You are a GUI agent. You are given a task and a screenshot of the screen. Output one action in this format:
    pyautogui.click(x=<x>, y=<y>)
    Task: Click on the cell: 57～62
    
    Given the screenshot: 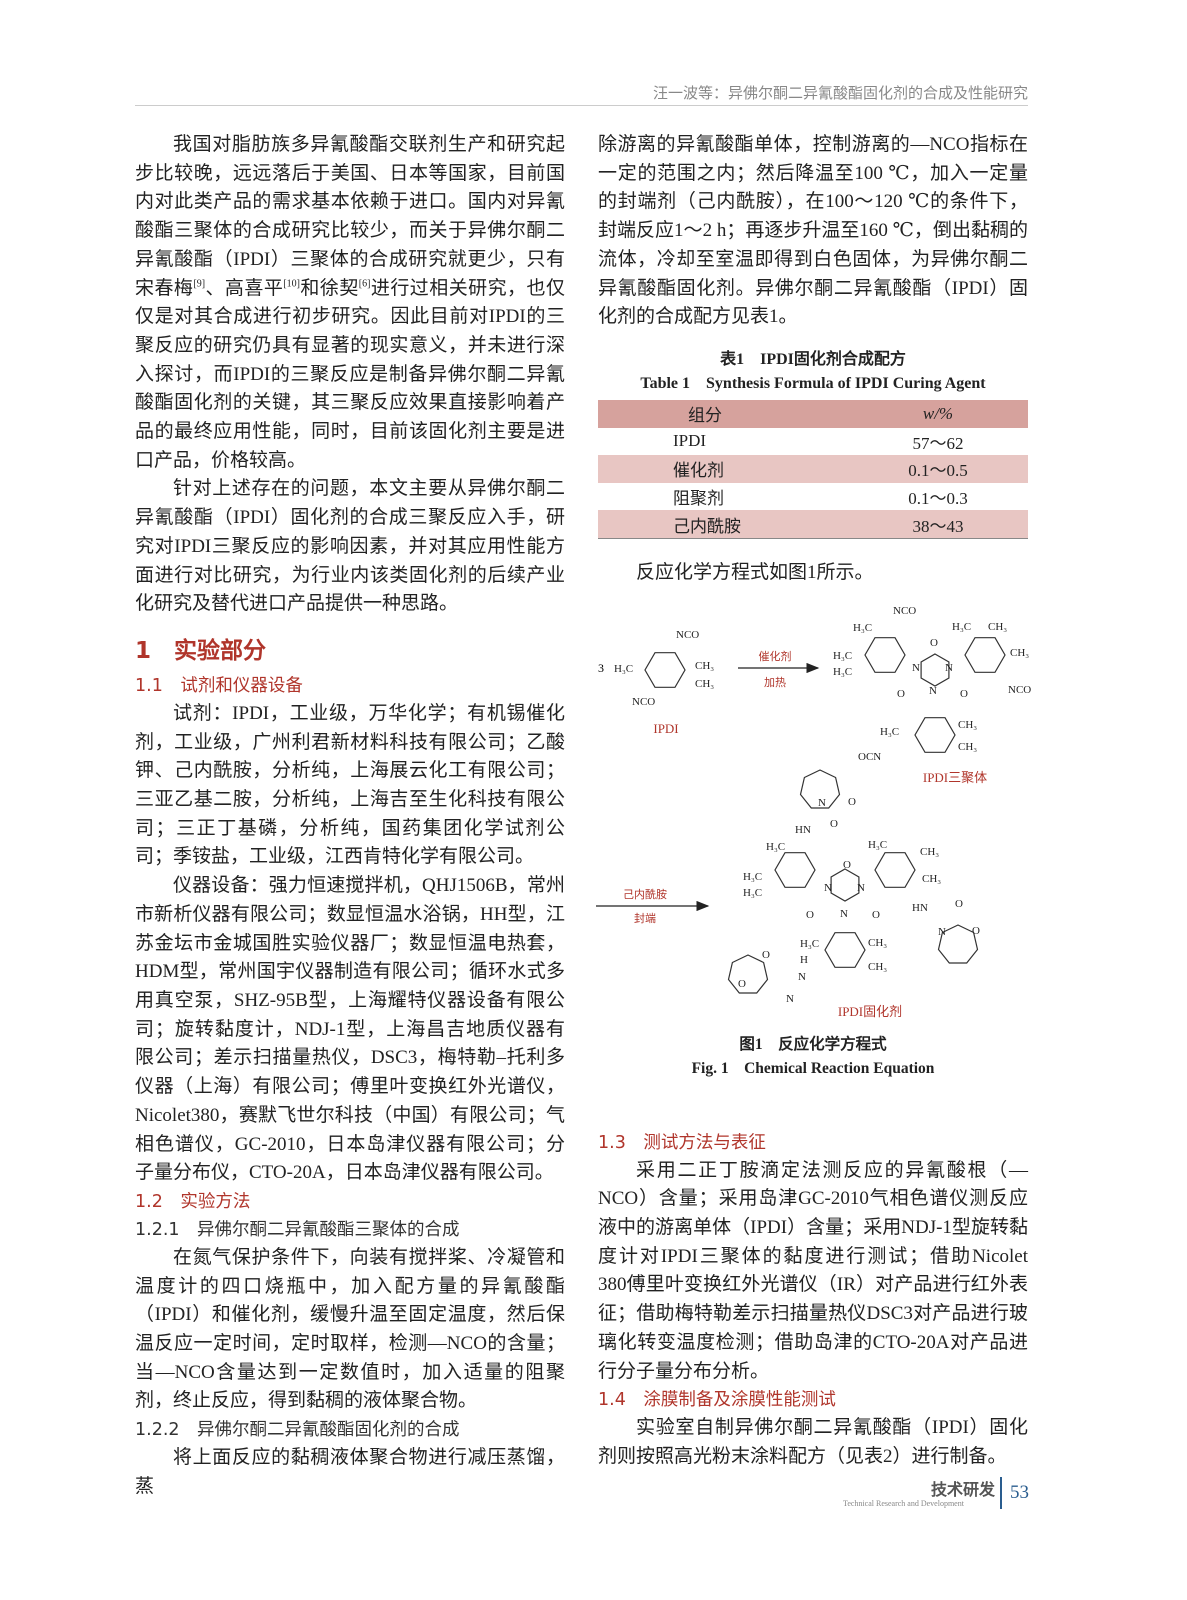 What is the action you would take?
    pyautogui.click(x=938, y=443)
    